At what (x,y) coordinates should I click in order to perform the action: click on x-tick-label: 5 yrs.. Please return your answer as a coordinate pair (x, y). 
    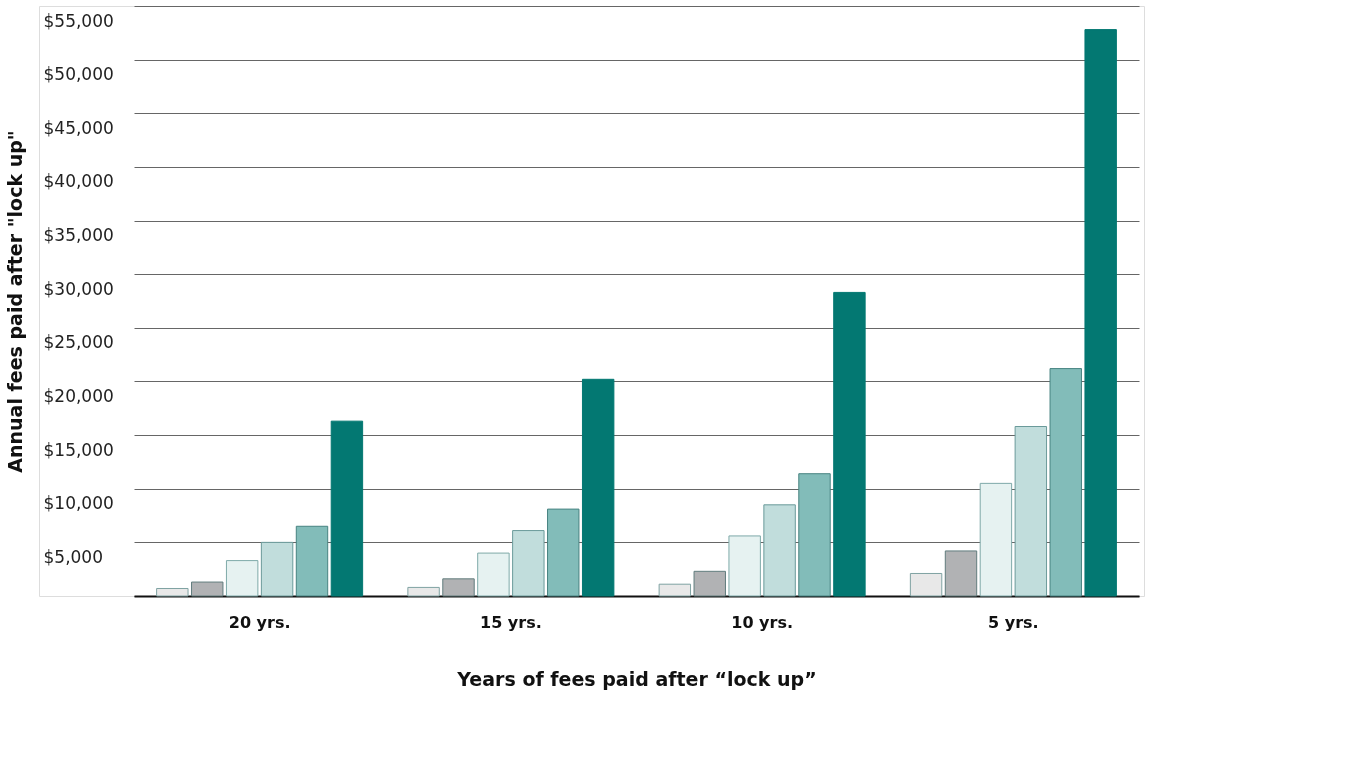
    Looking at the image, I should click on (1013, 622).